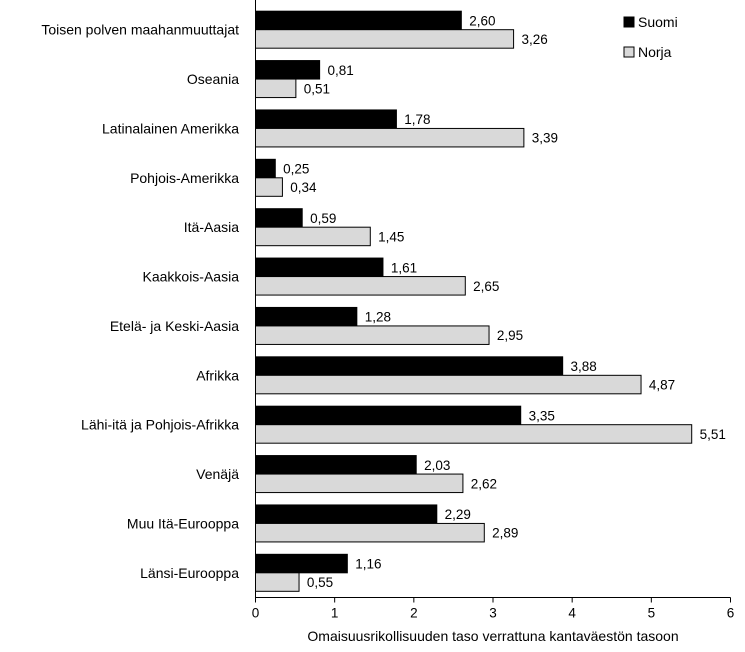  What do you see at coordinates (170, 128) in the screenshot?
I see `category-label: Latinalainen Amerikka` at bounding box center [170, 128].